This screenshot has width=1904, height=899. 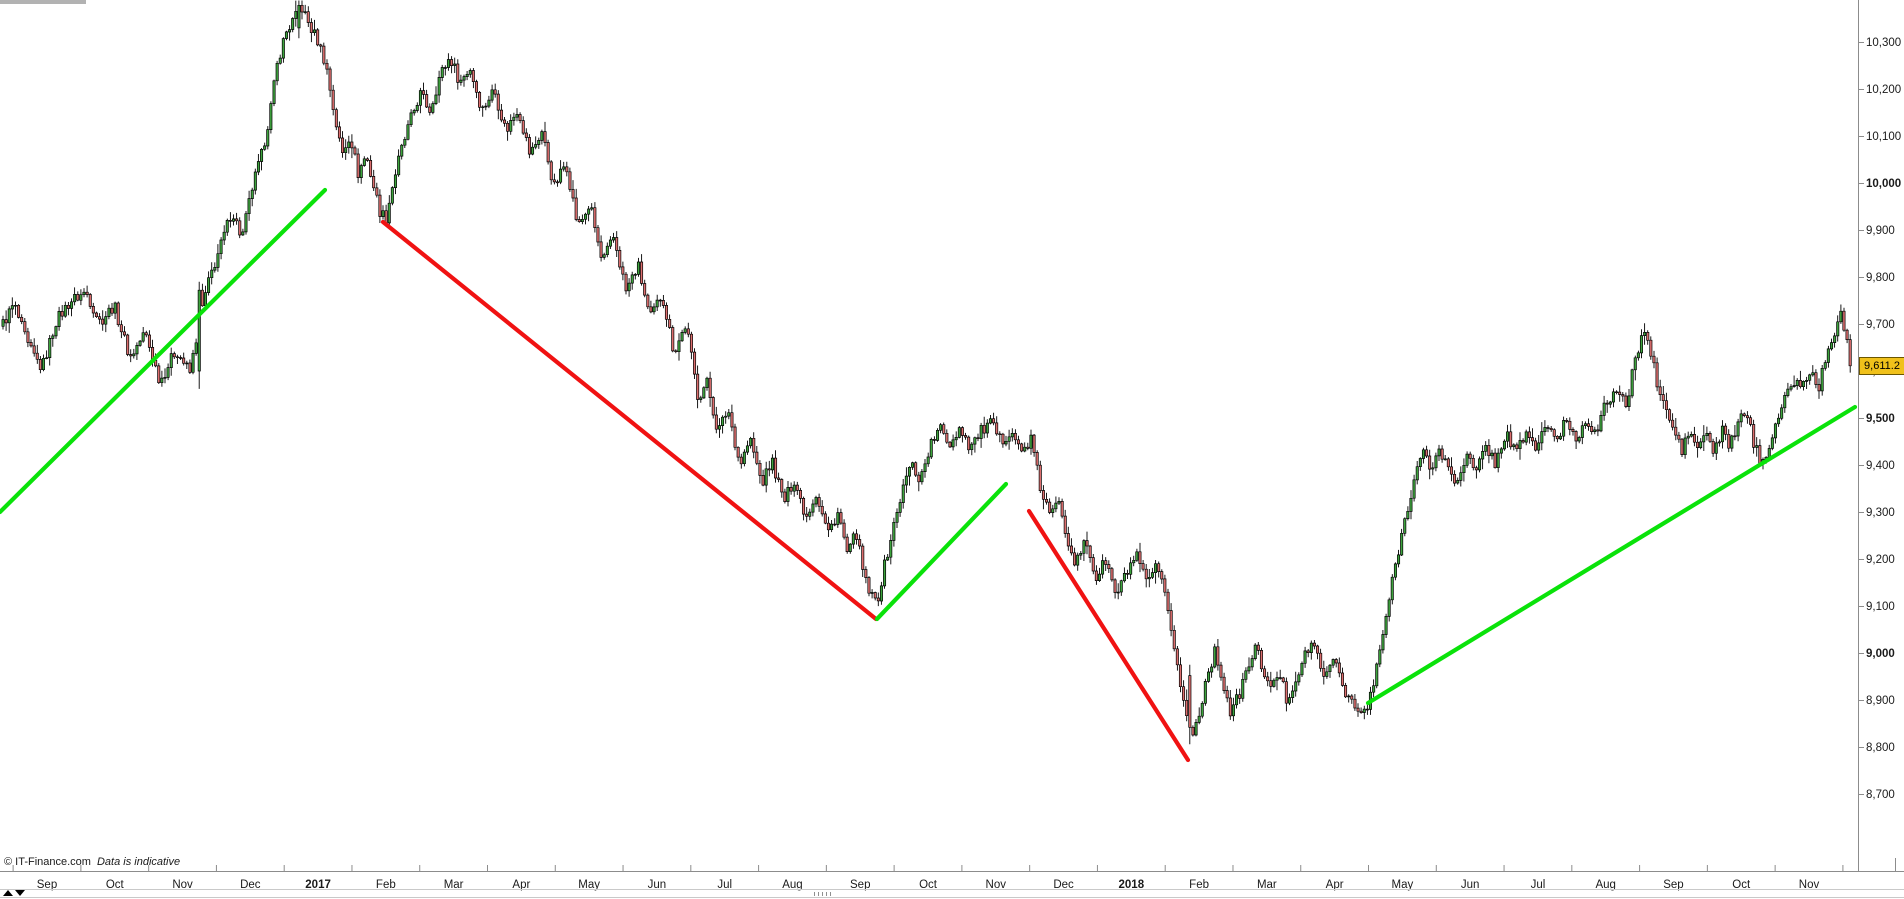 What do you see at coordinates (1881, 365) in the screenshot?
I see `last-price-badge: 9,611.2` at bounding box center [1881, 365].